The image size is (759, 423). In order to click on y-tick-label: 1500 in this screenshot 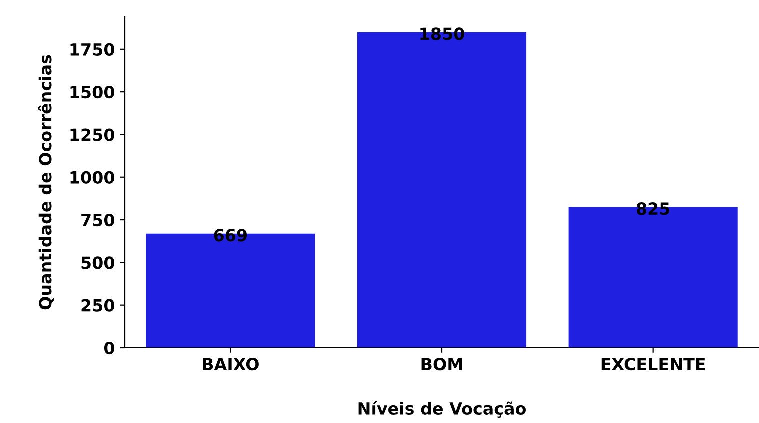, I will do `click(92, 92)`.